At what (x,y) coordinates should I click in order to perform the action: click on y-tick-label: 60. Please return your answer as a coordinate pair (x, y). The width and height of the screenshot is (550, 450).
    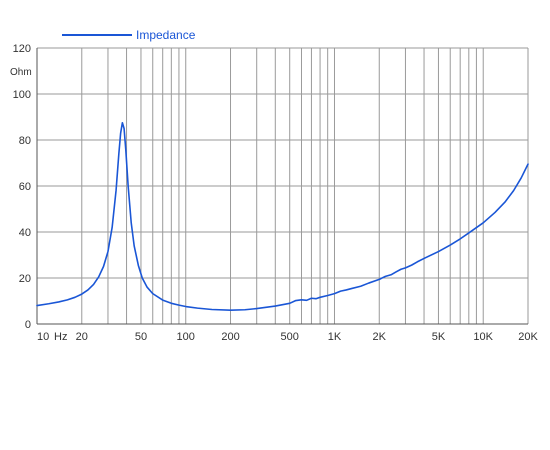
    Looking at the image, I should click on (25, 187).